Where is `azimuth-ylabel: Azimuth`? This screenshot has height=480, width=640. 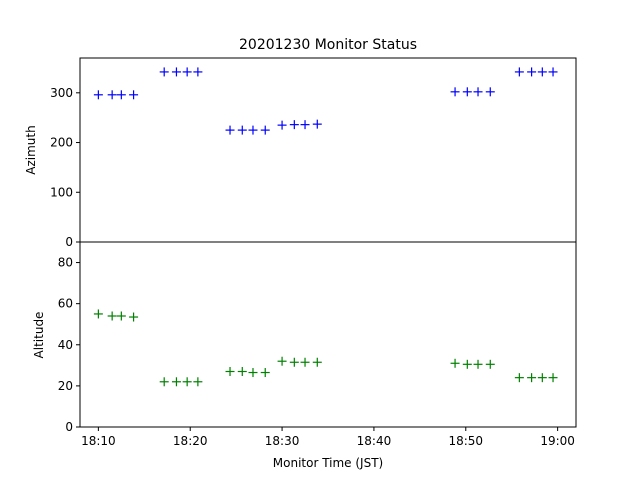 azimuth-ylabel: Azimuth is located at coordinates (31, 149).